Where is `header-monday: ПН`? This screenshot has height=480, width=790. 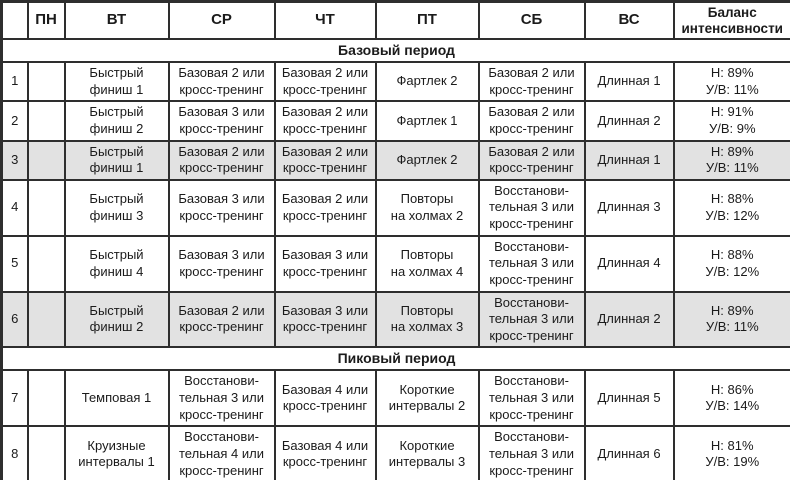 header-monday: ПН is located at coordinates (46, 20).